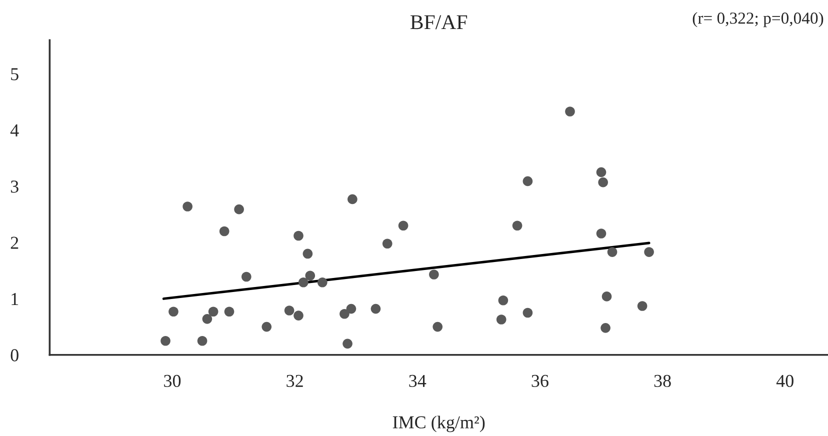 The height and width of the screenshot is (436, 828). Describe the element at coordinates (14, 130) in the screenshot. I see `y-tick-label: 4` at that location.